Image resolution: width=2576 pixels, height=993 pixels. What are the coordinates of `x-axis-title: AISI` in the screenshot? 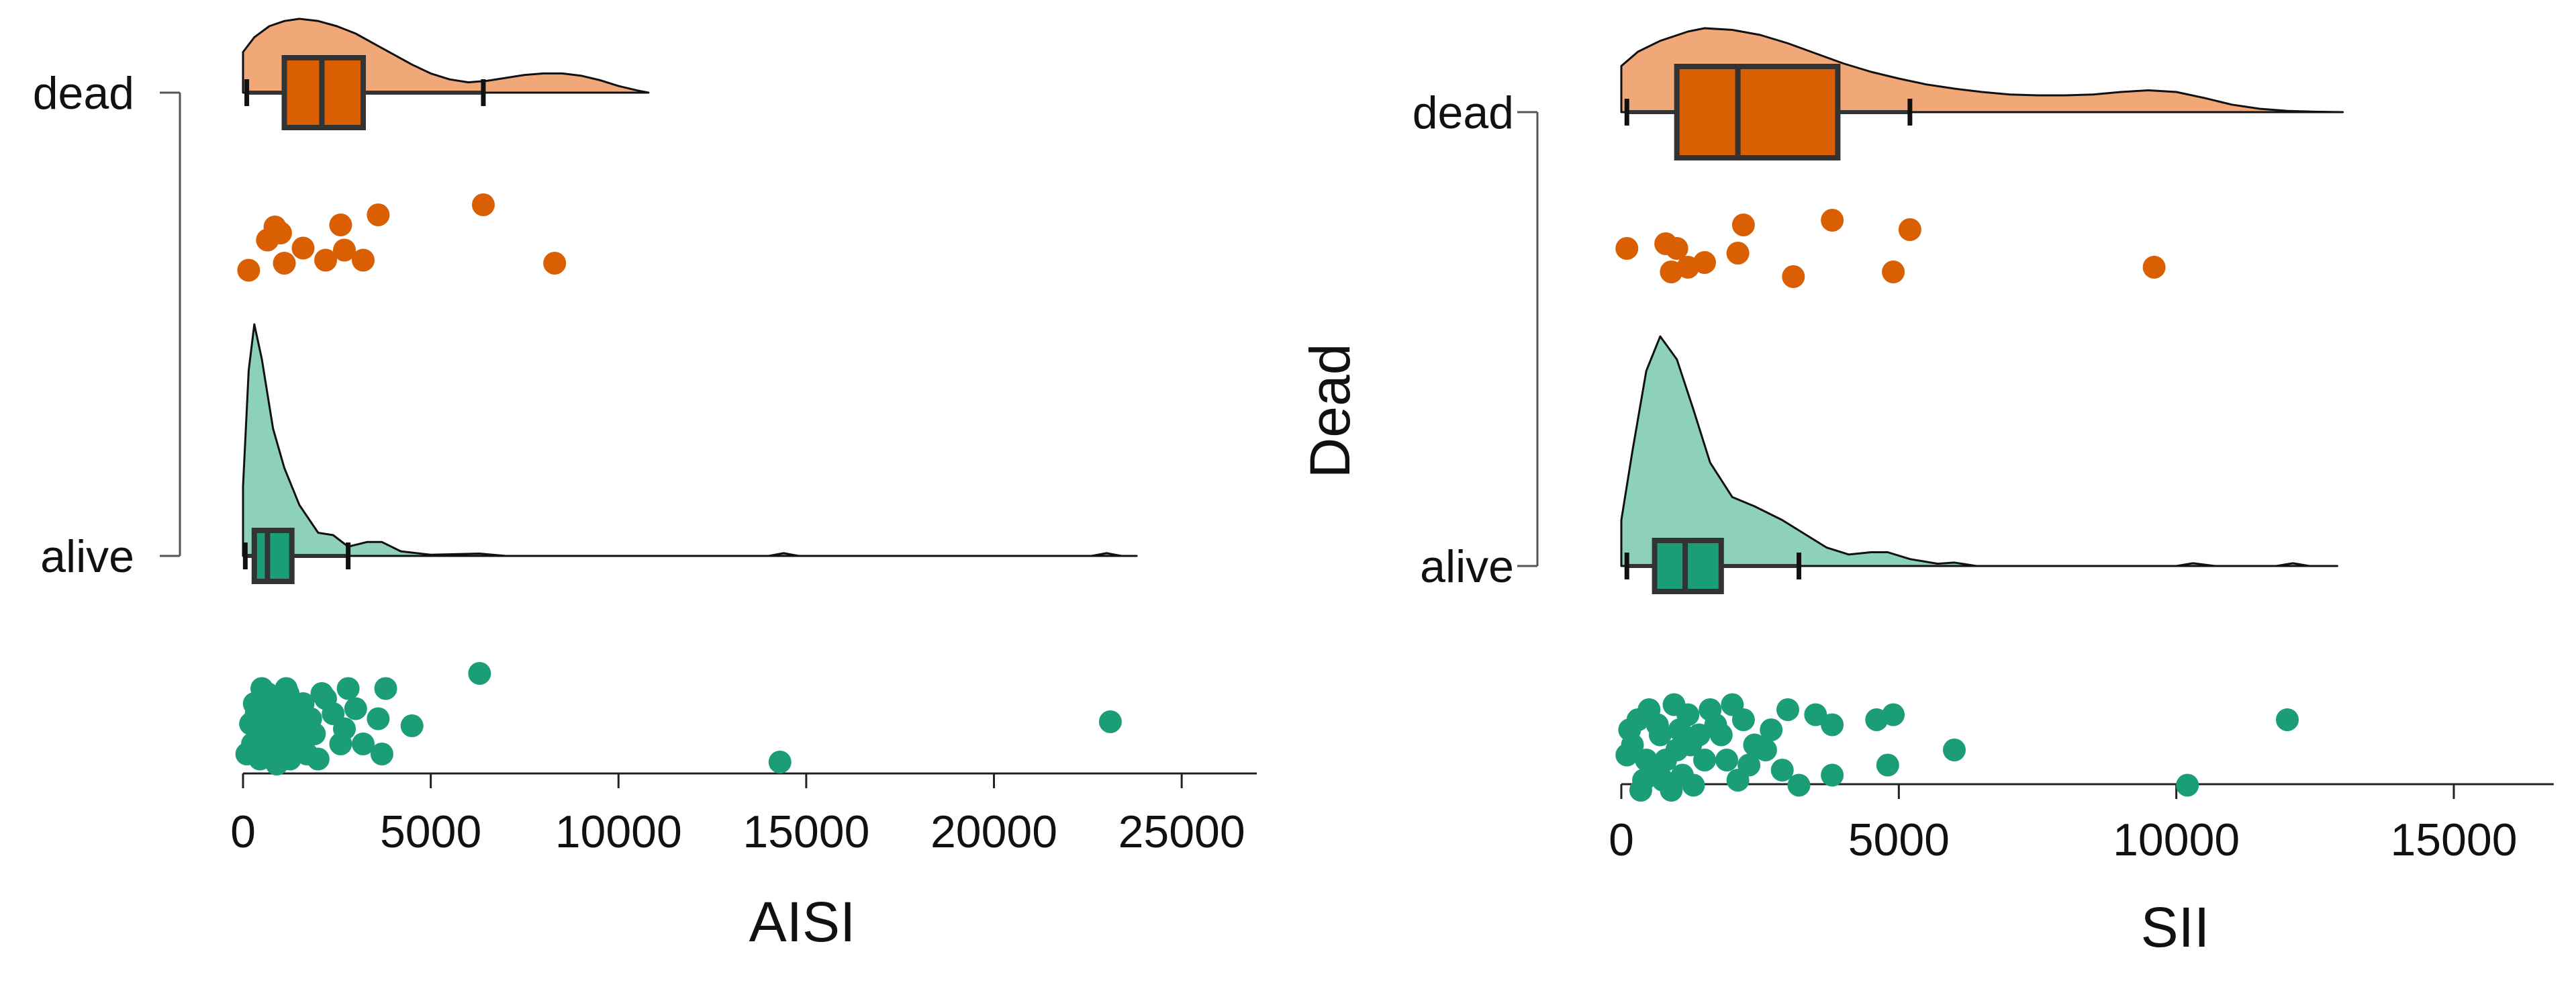 It's located at (803, 921).